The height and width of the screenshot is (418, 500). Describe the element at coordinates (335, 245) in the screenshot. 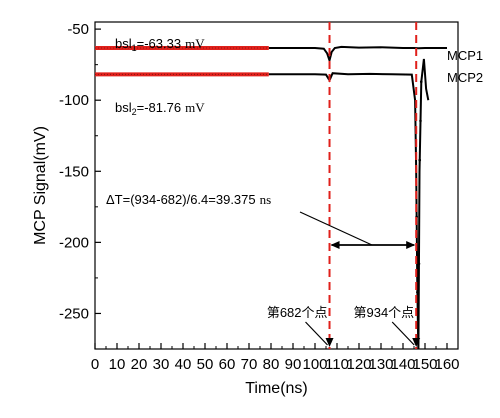

I see `delta-arrow-head-left` at that location.